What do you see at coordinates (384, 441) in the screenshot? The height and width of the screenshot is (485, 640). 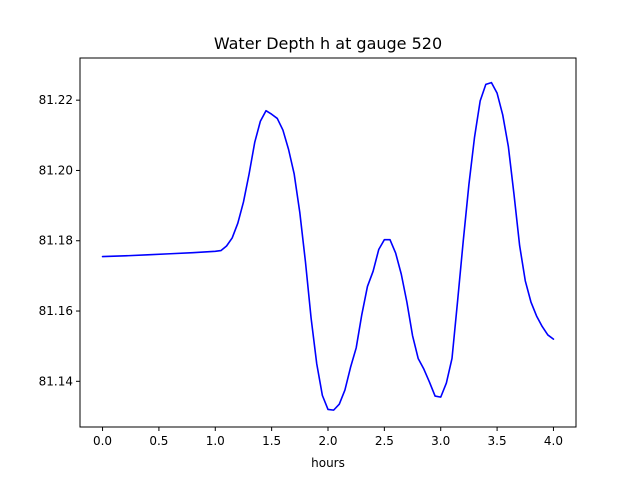 I see `x-tick-label: 2.5` at bounding box center [384, 441].